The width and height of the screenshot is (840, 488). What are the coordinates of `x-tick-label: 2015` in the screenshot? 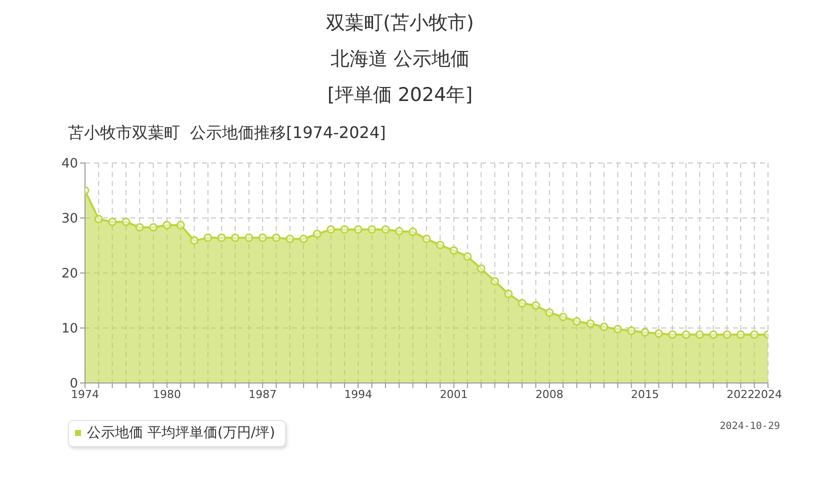 It's located at (645, 394).